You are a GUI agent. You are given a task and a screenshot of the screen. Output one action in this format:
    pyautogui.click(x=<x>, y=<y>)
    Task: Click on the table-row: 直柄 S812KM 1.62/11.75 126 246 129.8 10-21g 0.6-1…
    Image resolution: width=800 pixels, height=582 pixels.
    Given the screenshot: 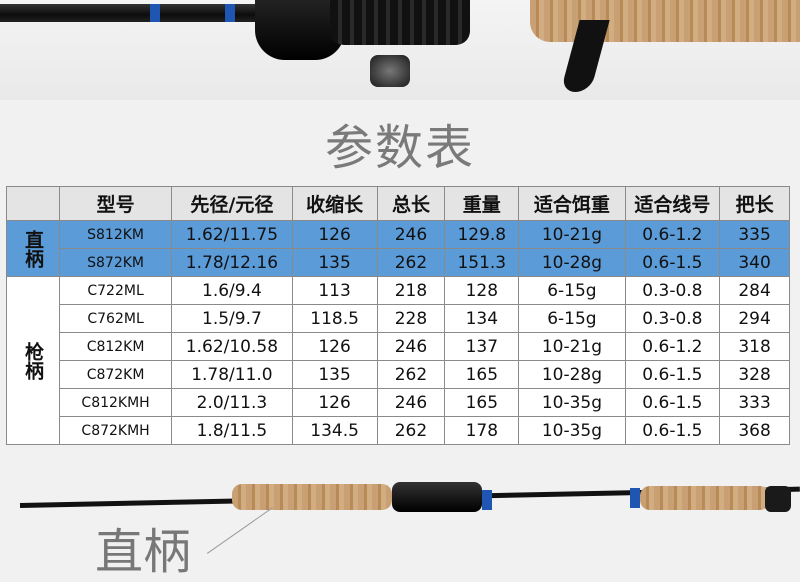 What is the action you would take?
    pyautogui.click(x=398, y=248)
    